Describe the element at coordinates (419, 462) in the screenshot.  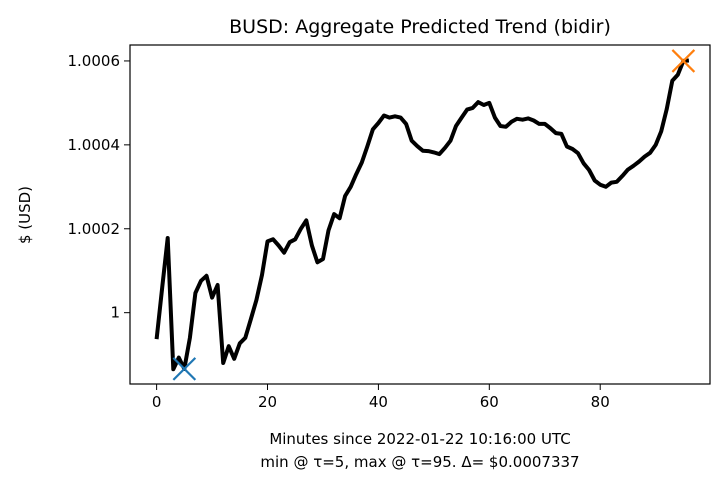
I see `x-axis-subtitle: min @ τ=5, max @ τ=95. Δ= $0.0007337` at that location.